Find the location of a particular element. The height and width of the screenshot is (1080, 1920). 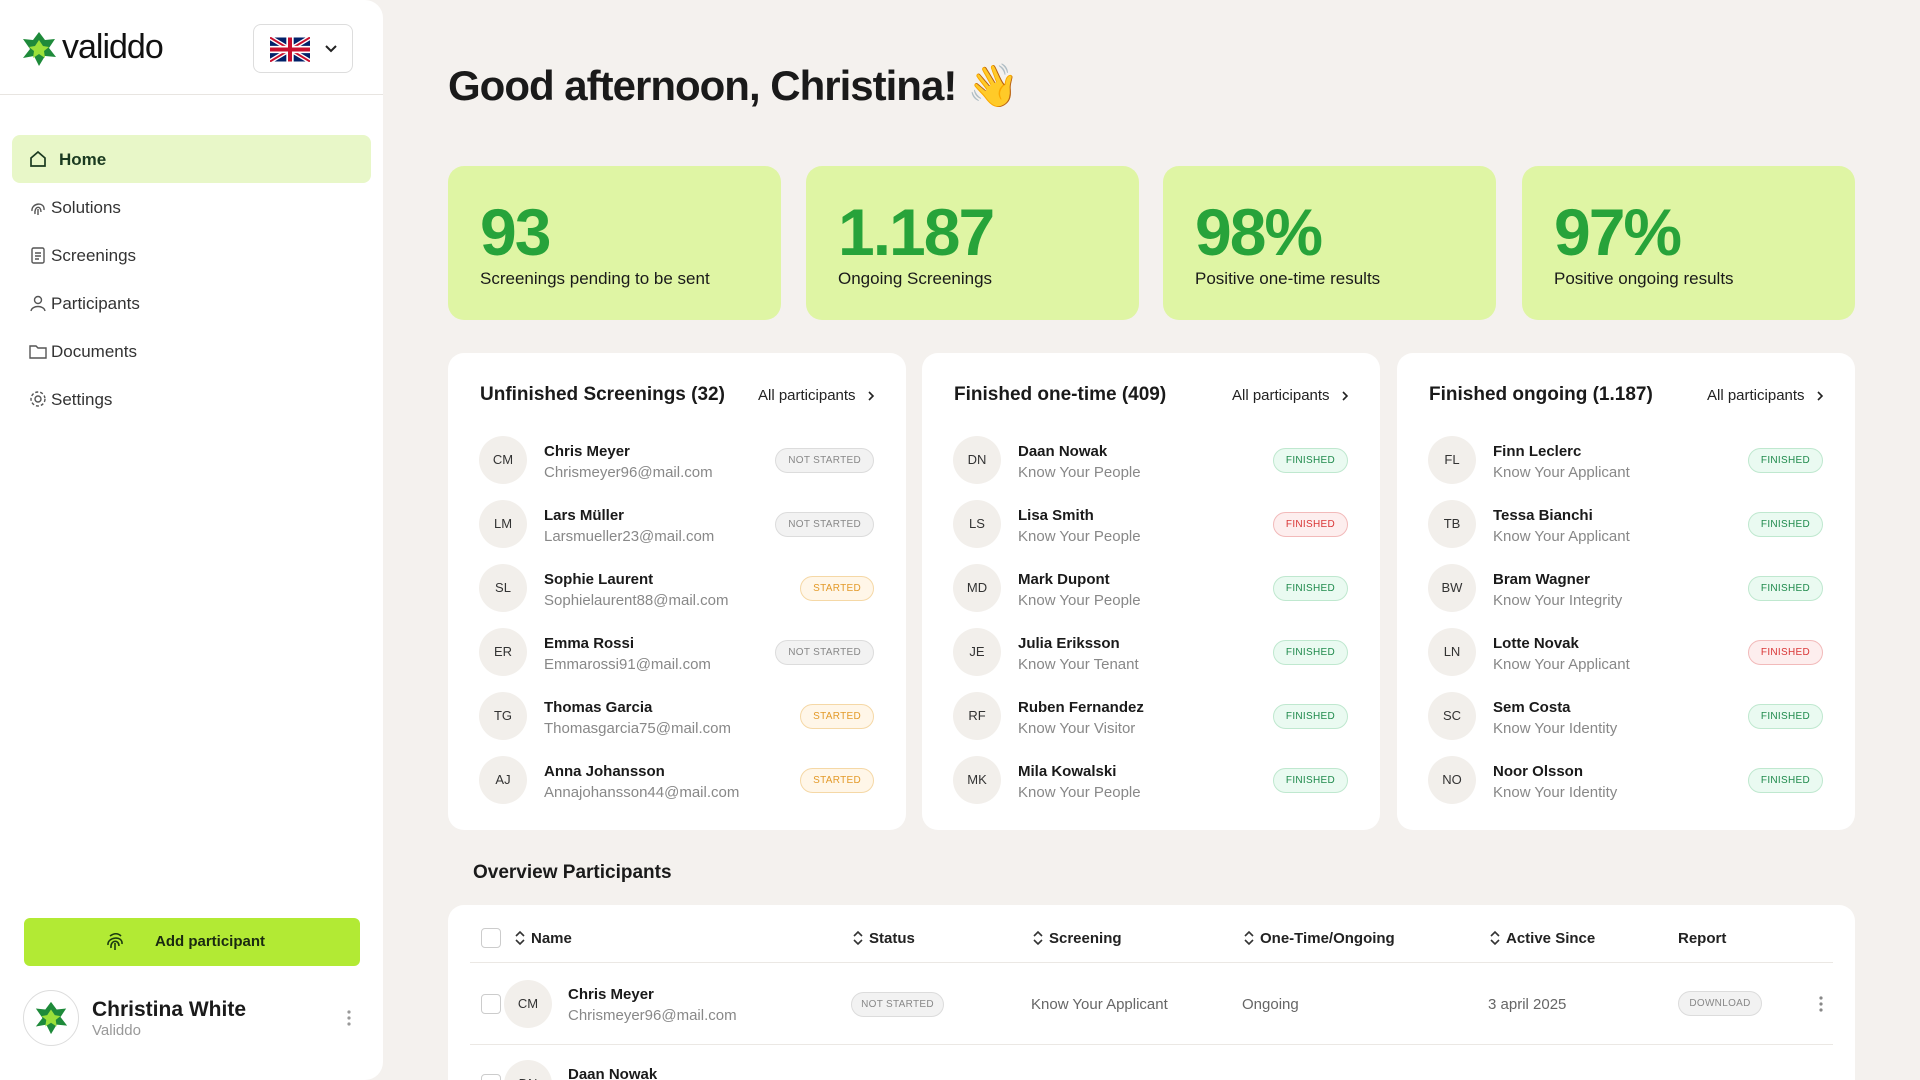

cell-kind: Ongoing is located at coordinates (1270, 1004).